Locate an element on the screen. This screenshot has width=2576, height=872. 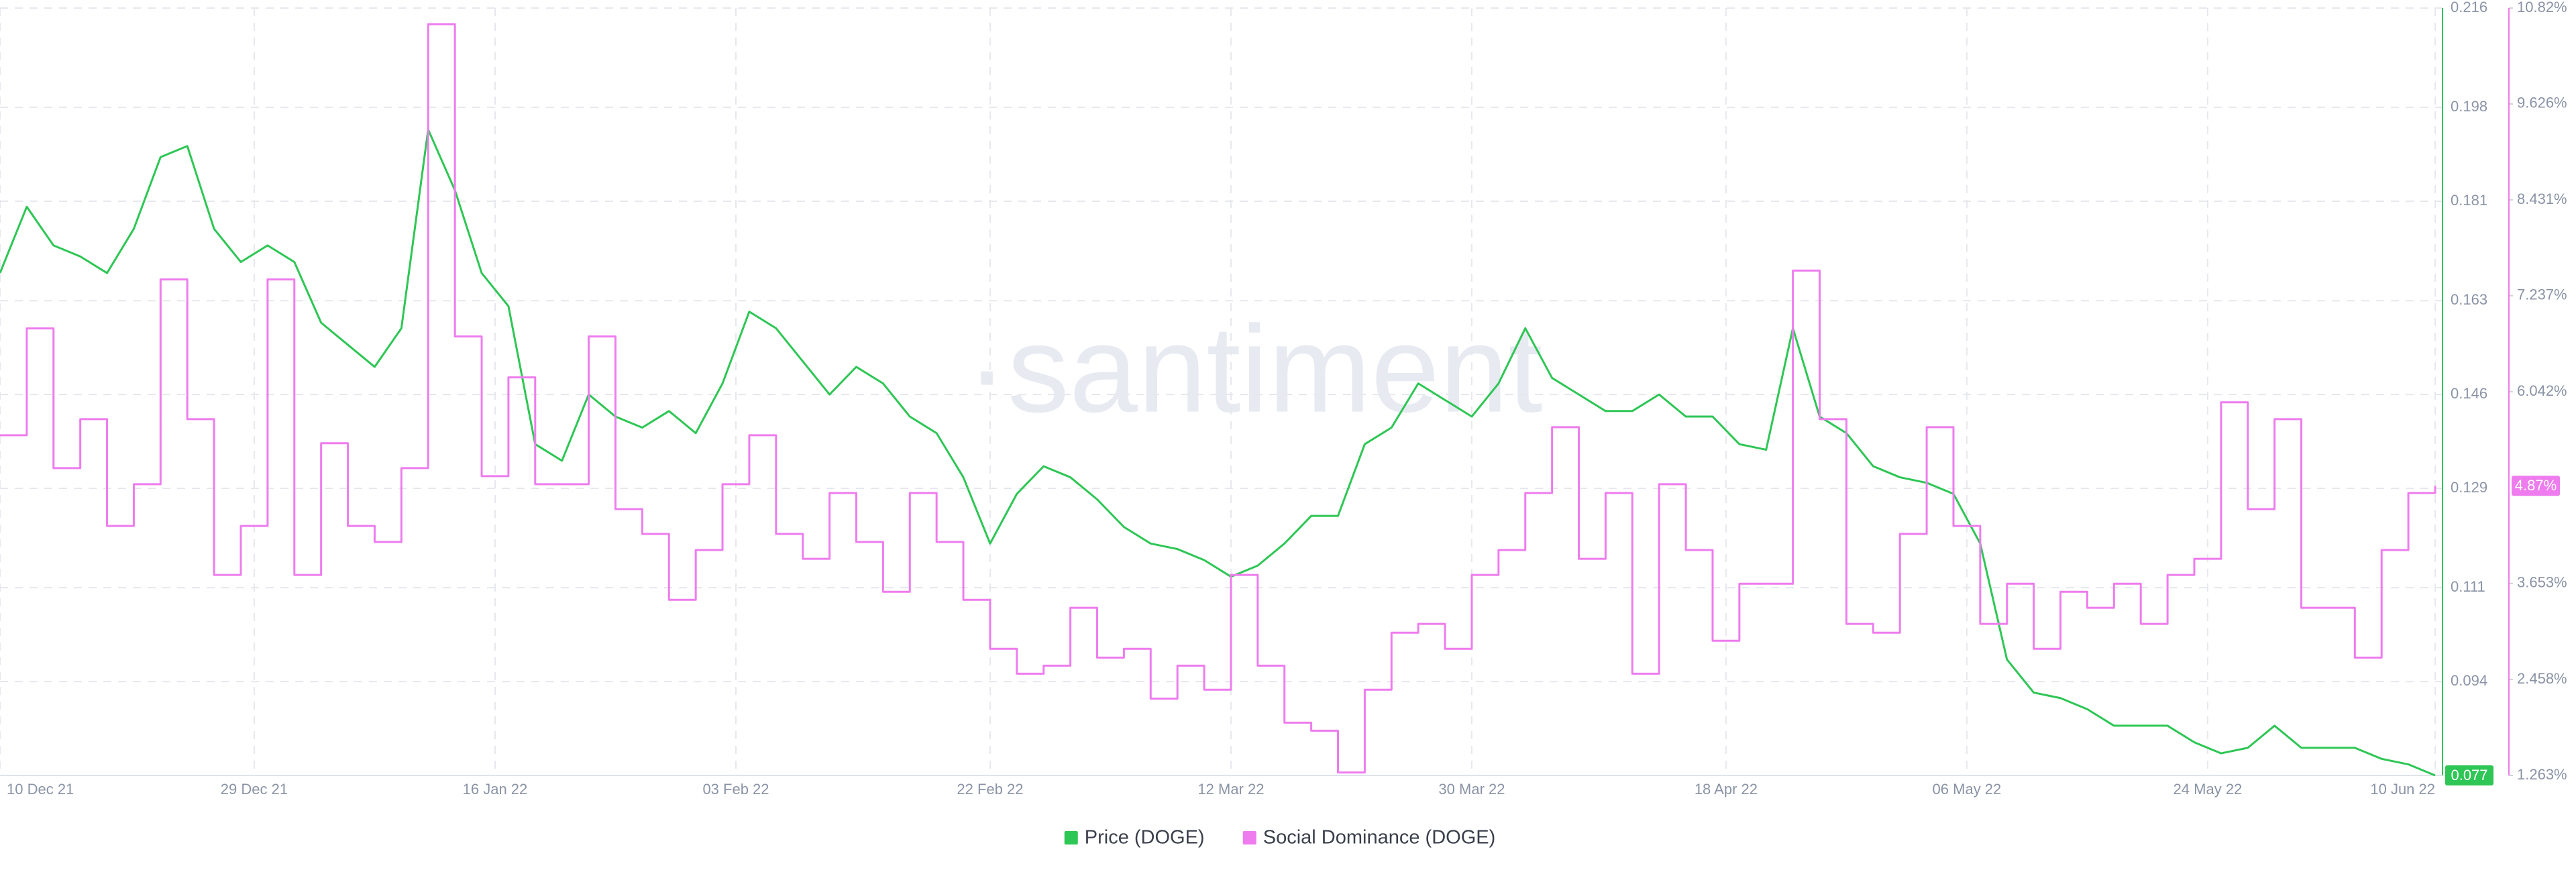
x-tick-label: 24 May 22 is located at coordinates (2208, 790).